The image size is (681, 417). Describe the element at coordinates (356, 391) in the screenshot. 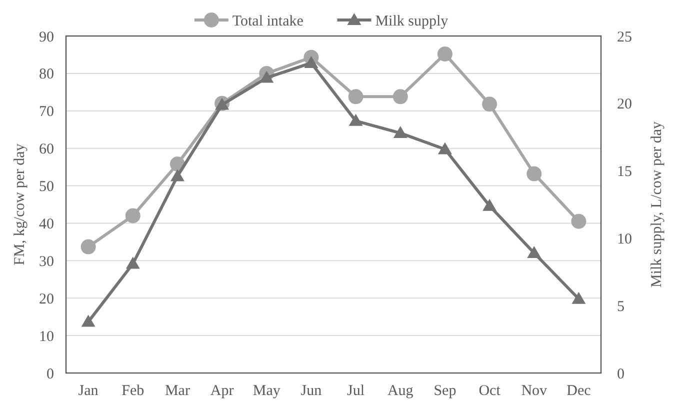

I see `x-tick-label: Jul` at that location.